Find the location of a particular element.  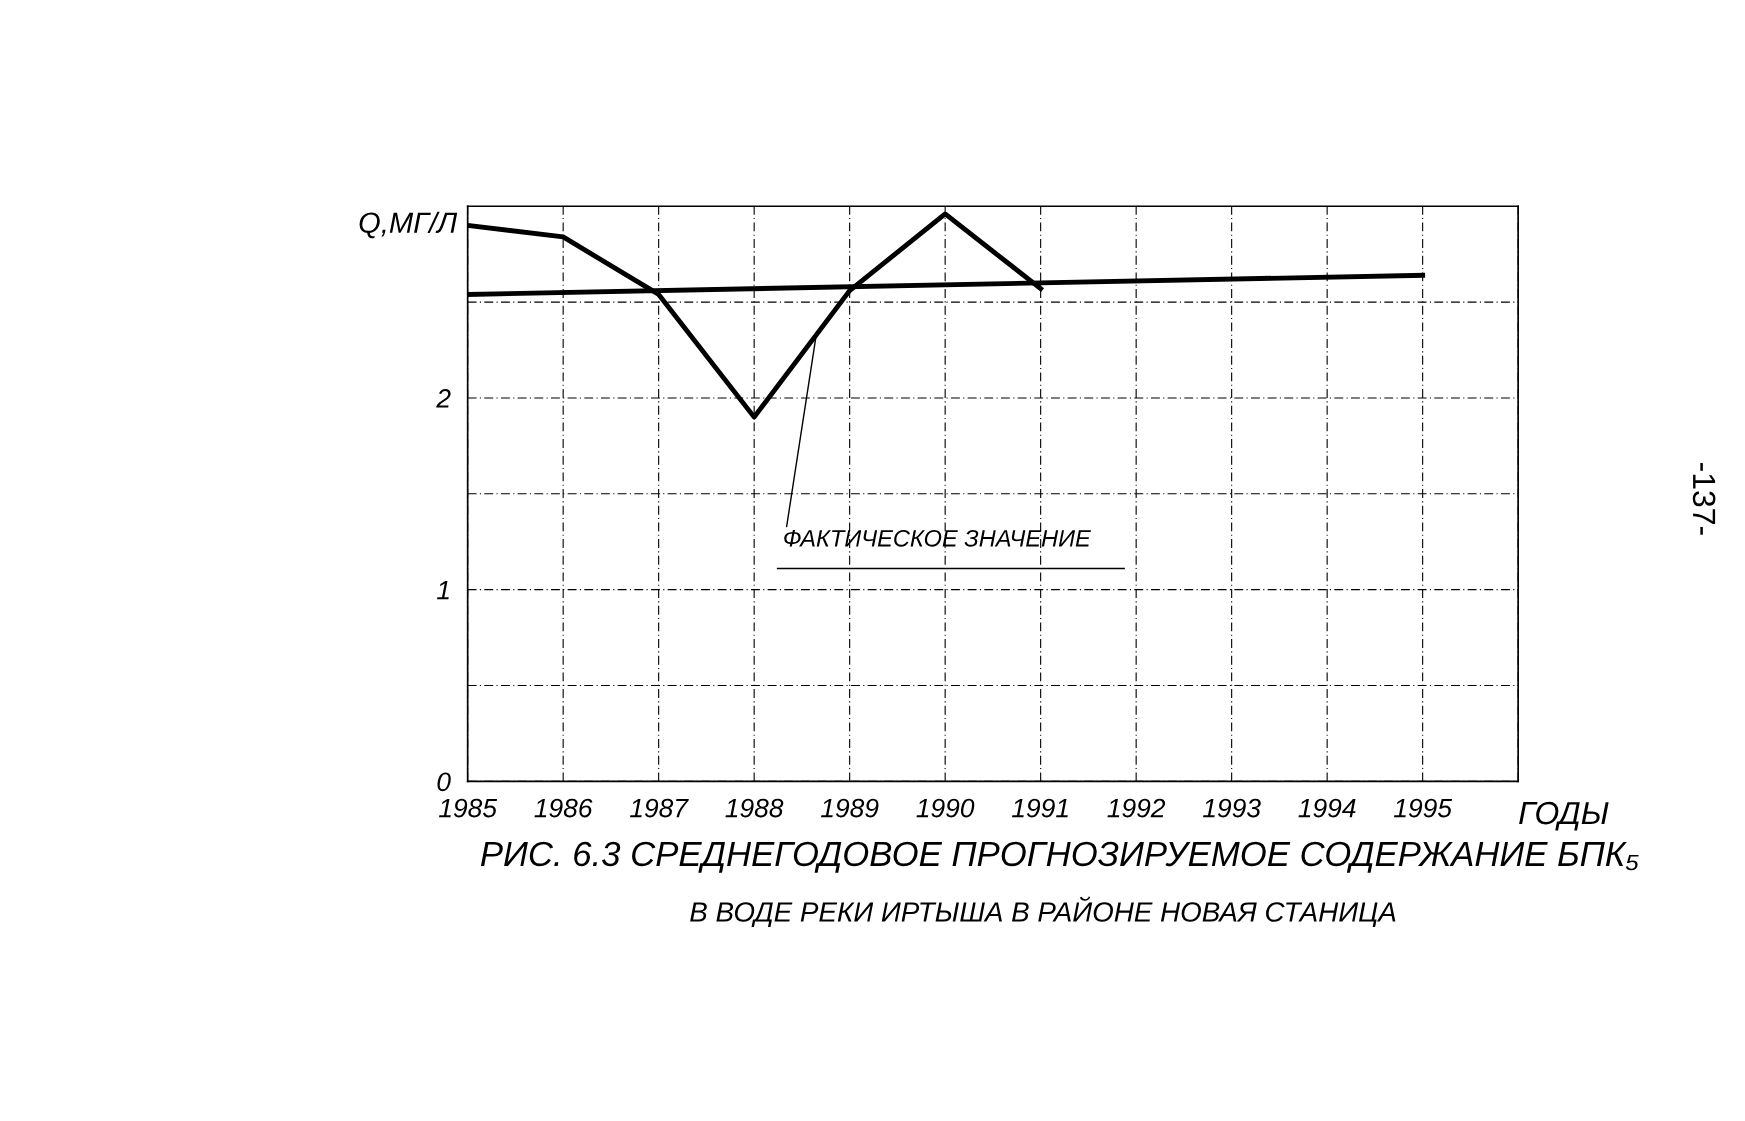

x-tick-label: 1988 is located at coordinates (754, 808).